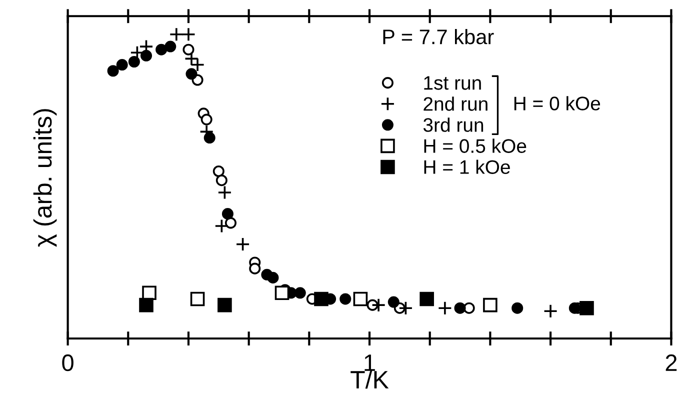 The width and height of the screenshot is (678, 403). What do you see at coordinates (557, 103) in the screenshot?
I see `annotation: H = 0 kOe` at bounding box center [557, 103].